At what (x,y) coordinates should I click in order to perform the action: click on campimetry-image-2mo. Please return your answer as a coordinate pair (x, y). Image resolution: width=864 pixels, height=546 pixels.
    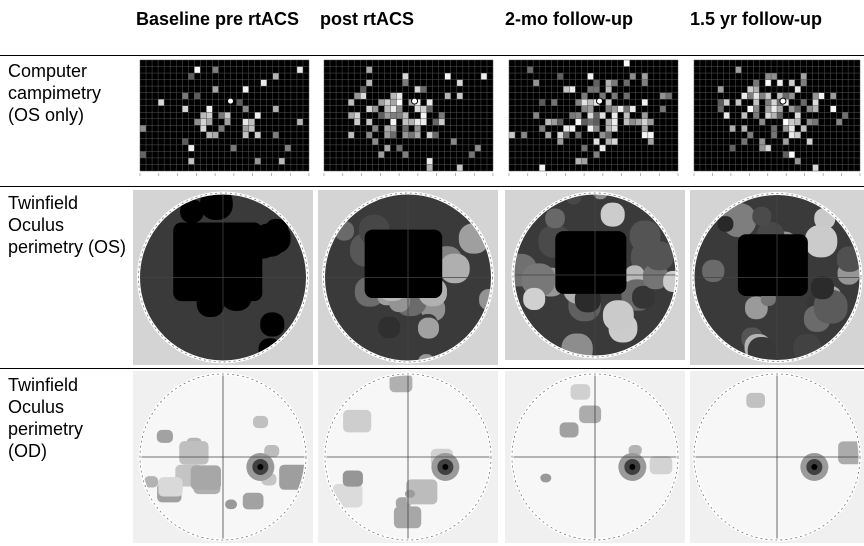
    Looking at the image, I should click on (593, 120).